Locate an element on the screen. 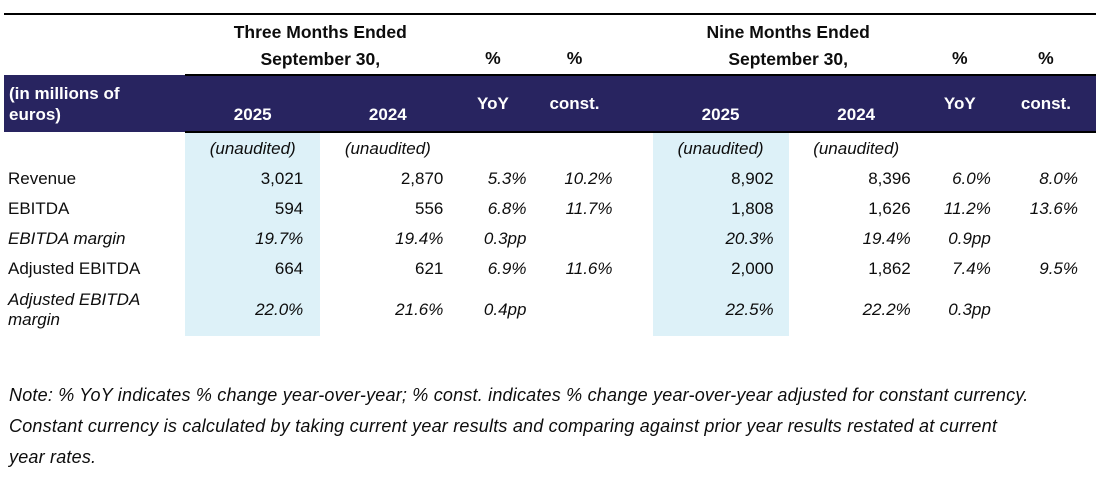  col-header-9m-2024: 2024 is located at coordinates (856, 104).